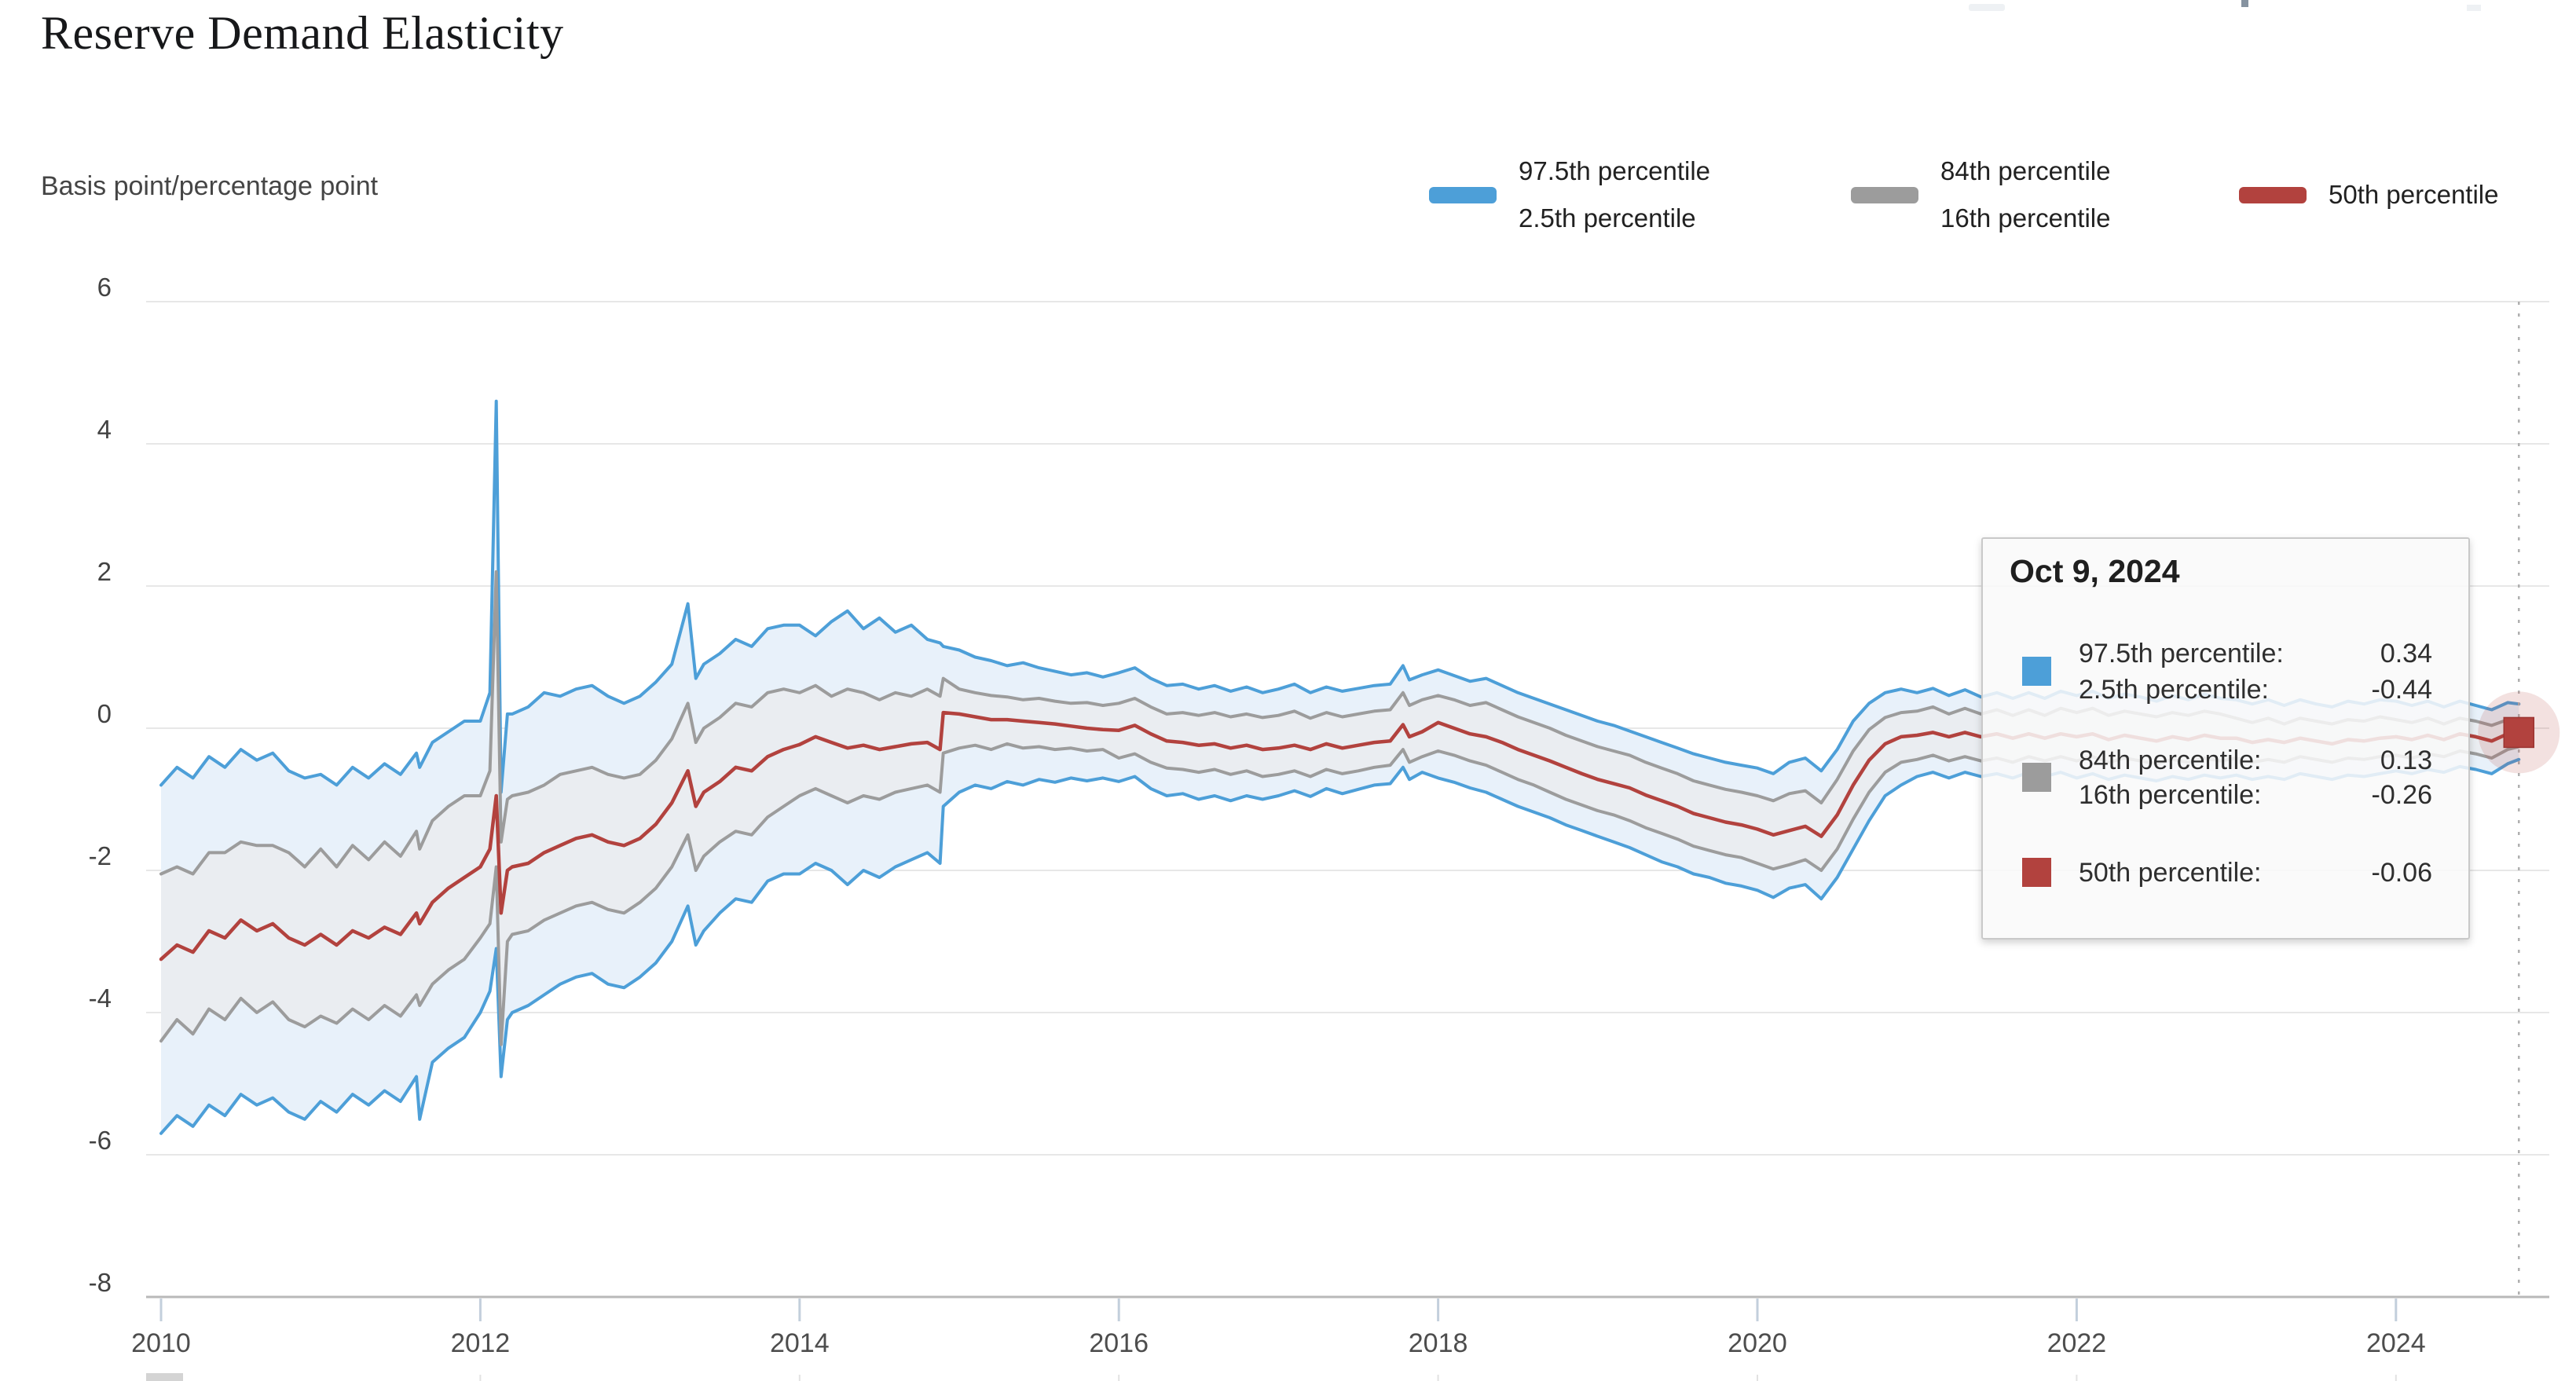 The width and height of the screenshot is (2576, 1381). I want to click on legend-line: 50th percentile, so click(2414, 194).